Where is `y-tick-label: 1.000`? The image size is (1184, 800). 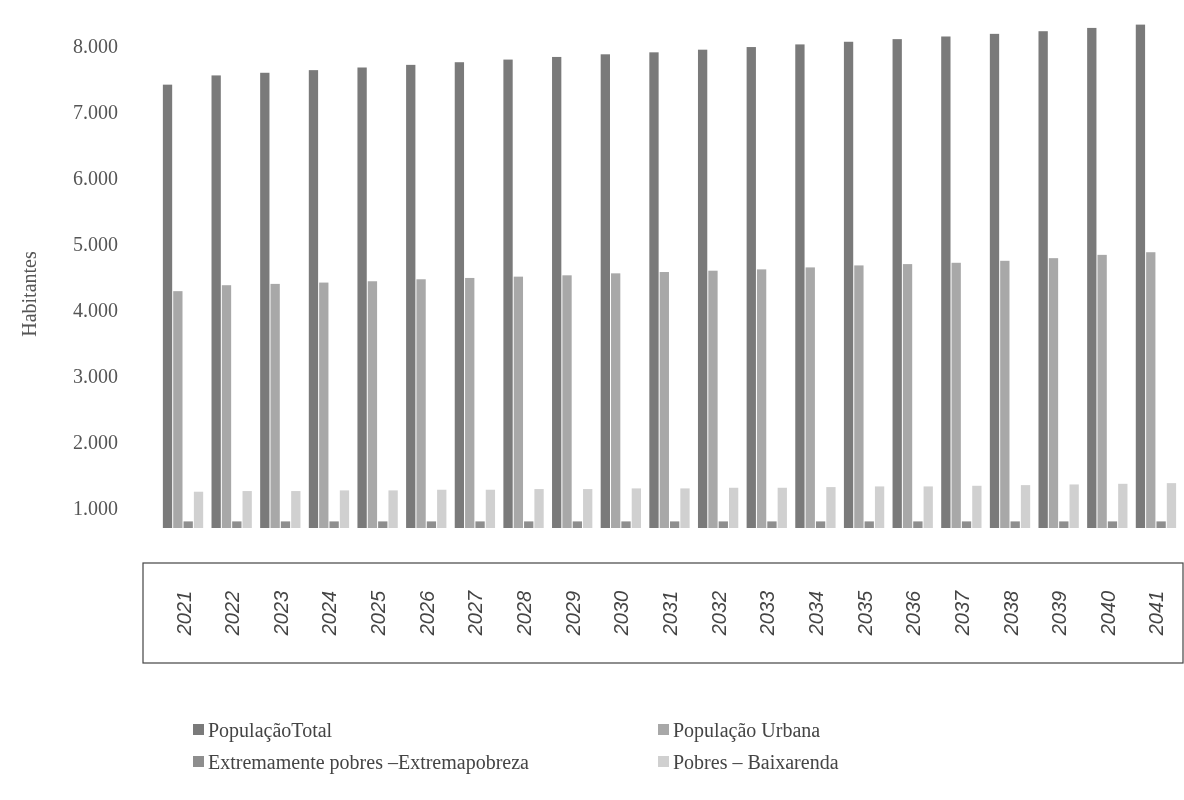
y-tick-label: 1.000 is located at coordinates (95, 508).